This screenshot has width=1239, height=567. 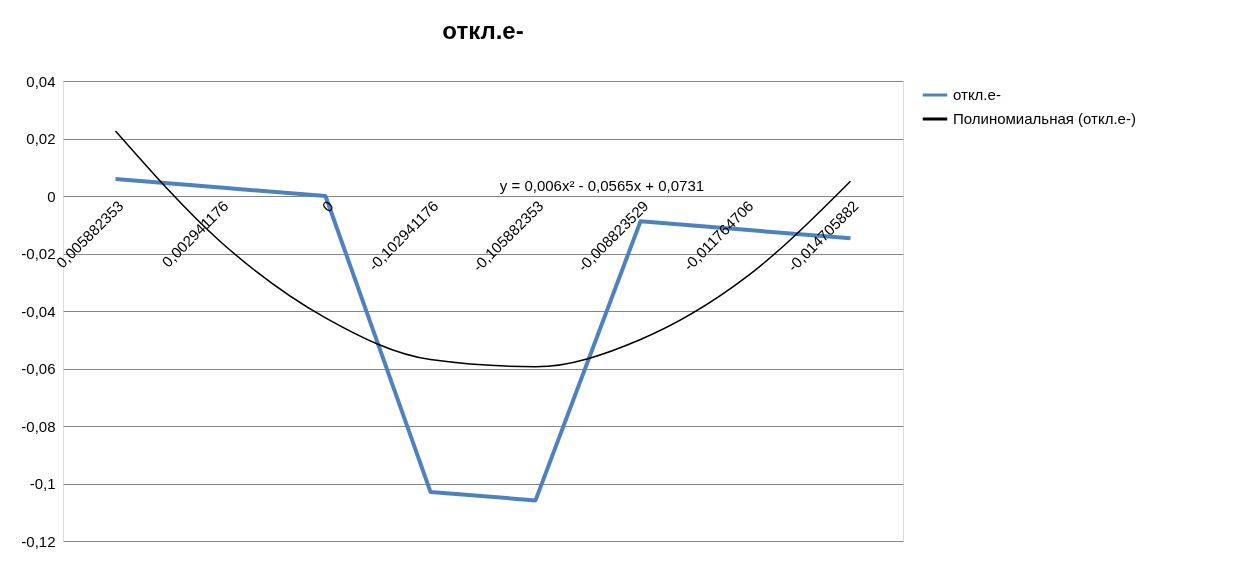 I want to click on y-tick-label: 0,02, so click(x=41, y=138).